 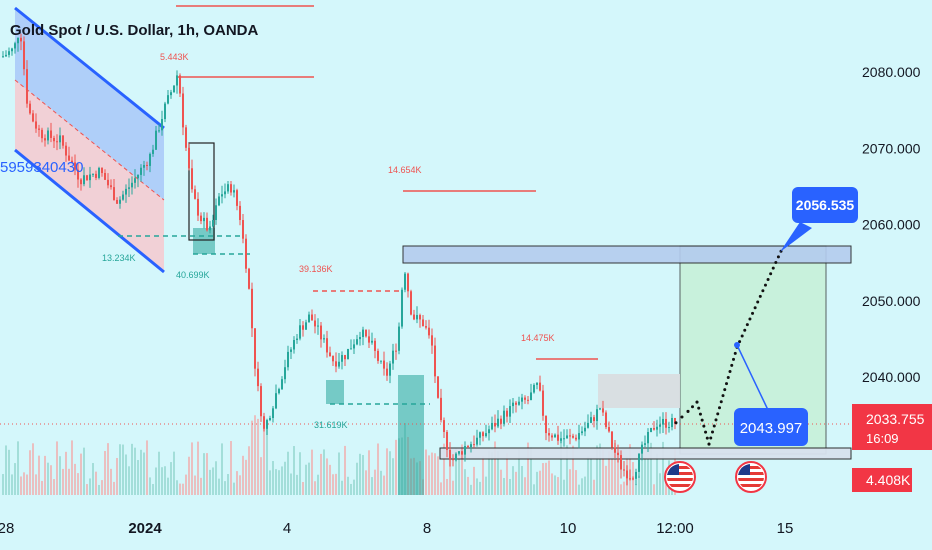 What do you see at coordinates (891, 224) in the screenshot?
I see `price-axis: 2080.000 2070.000 2060.000 2050.000 2040.000` at bounding box center [891, 224].